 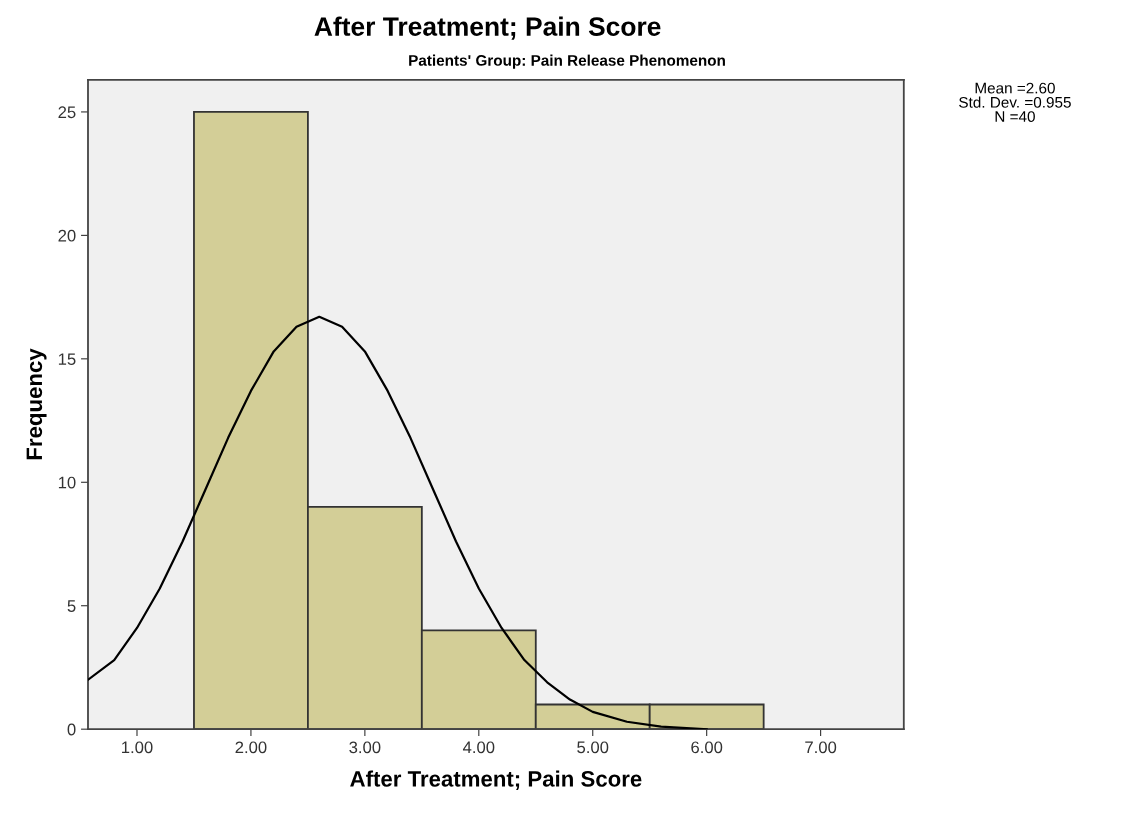 What do you see at coordinates (1015, 88) in the screenshot?
I see `text: Mean =2.60` at bounding box center [1015, 88].